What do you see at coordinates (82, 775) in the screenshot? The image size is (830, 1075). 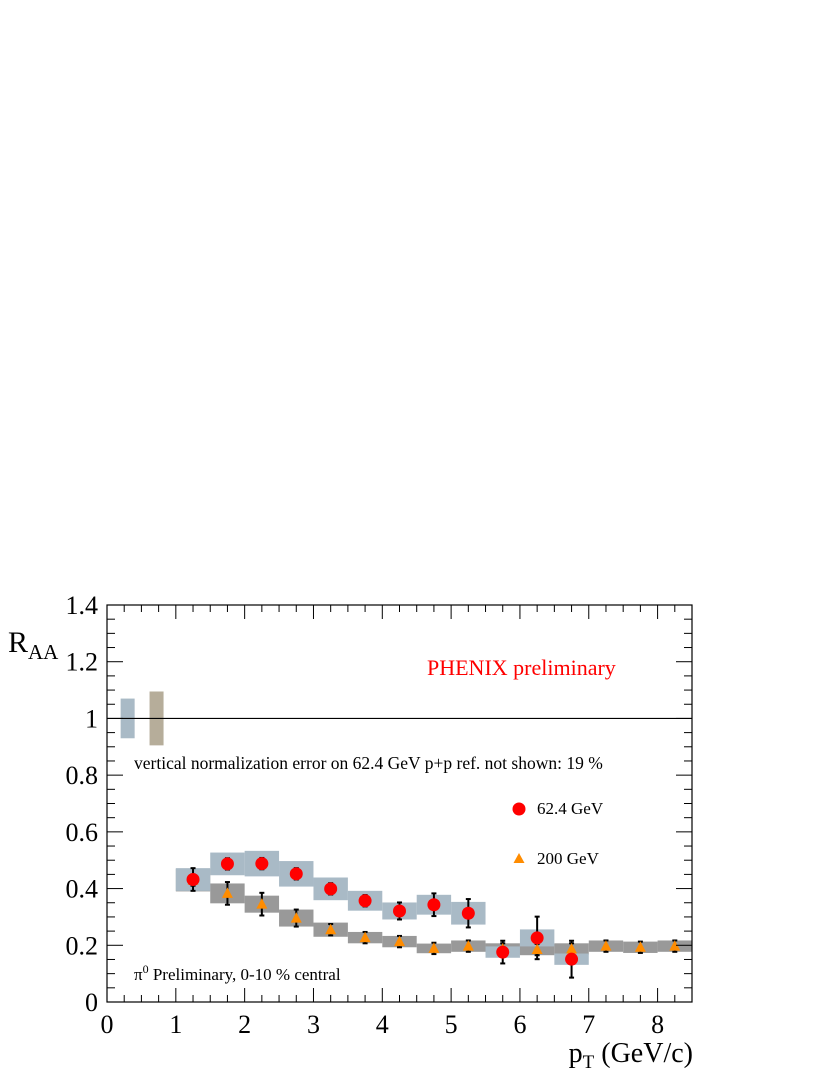 I see `y-tick-label: 0.8` at bounding box center [82, 775].